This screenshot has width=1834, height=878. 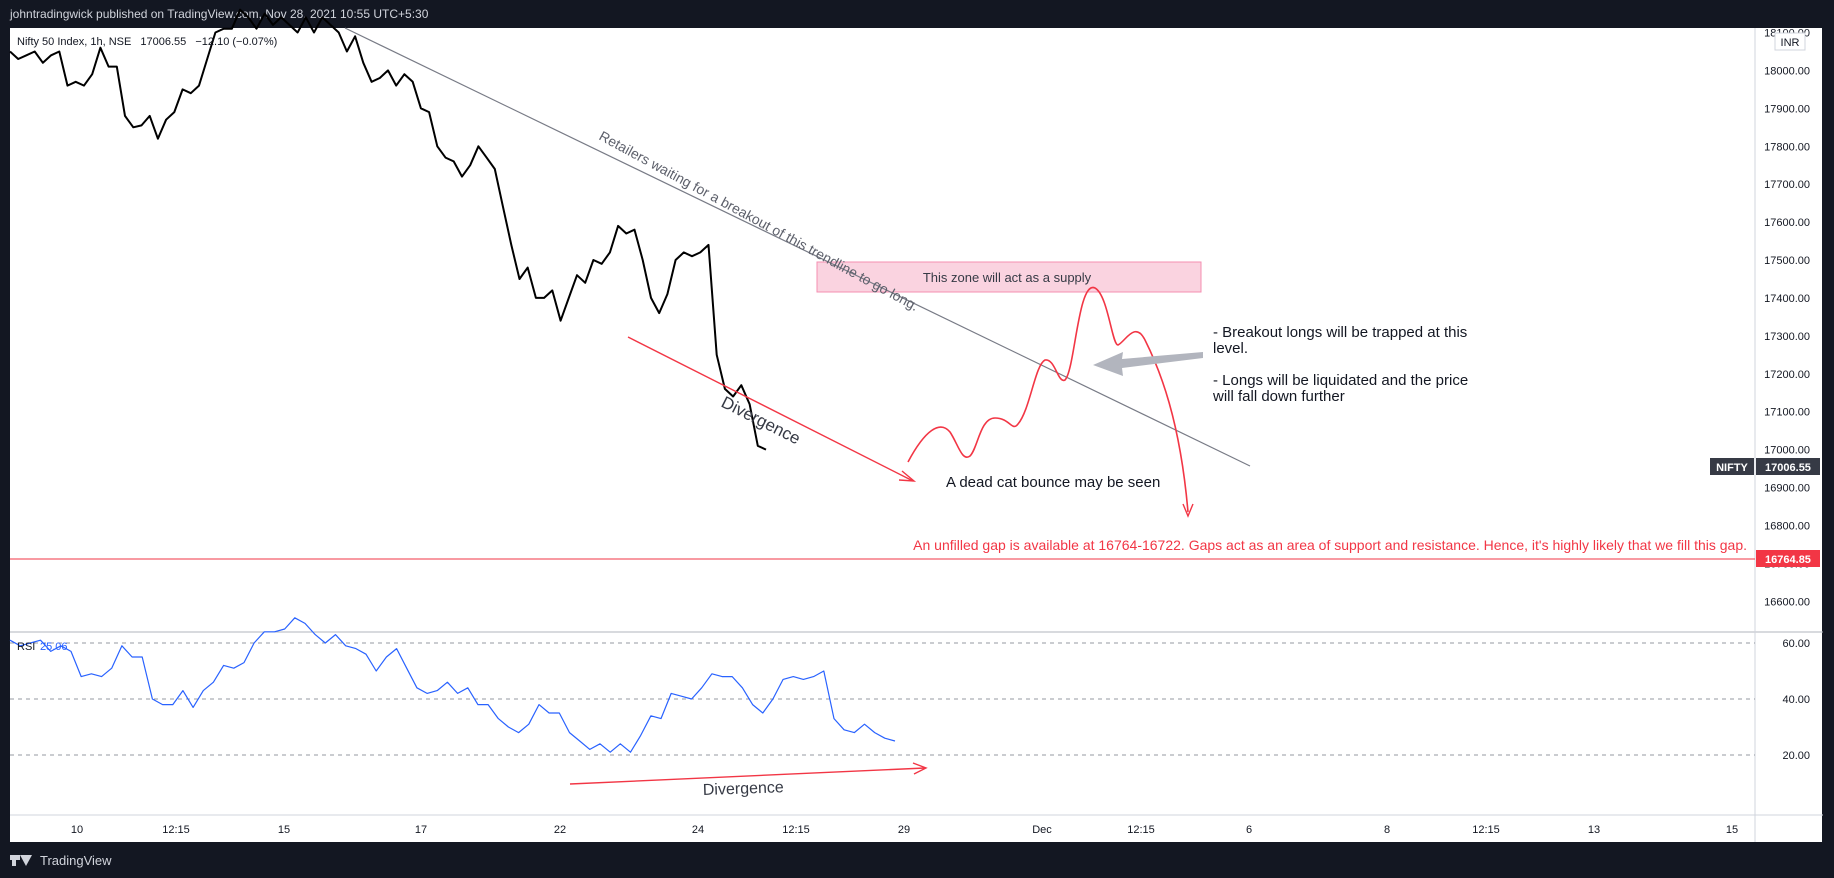 I want to click on symbol-tag, so click(x=1732, y=466).